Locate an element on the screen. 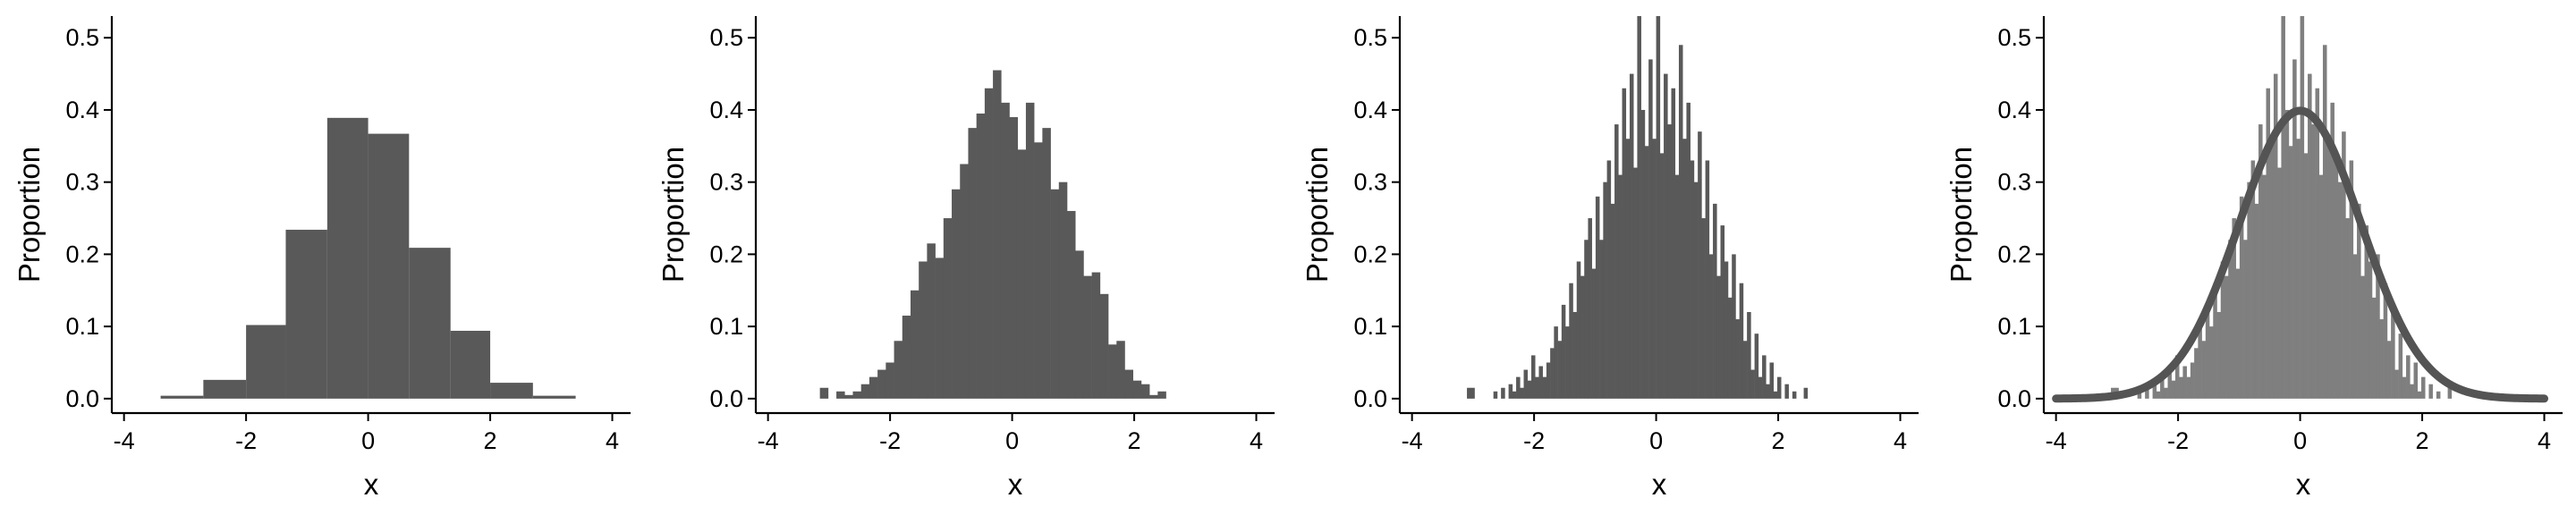 The width and height of the screenshot is (2576, 515). y-tick-label: 0.1 is located at coordinates (1370, 326).